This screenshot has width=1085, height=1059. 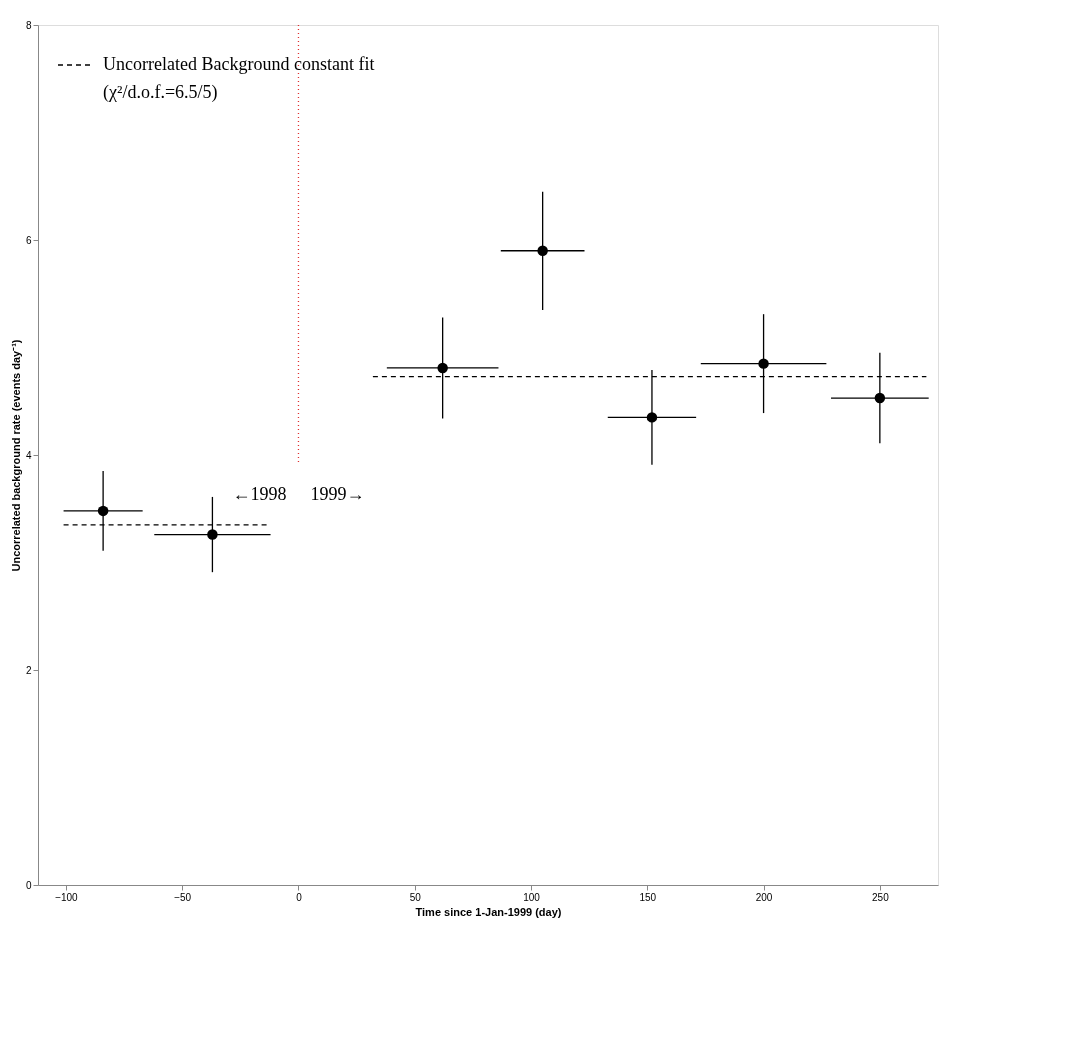 What do you see at coordinates (28, 25) in the screenshot?
I see `y-tick-label: 8` at bounding box center [28, 25].